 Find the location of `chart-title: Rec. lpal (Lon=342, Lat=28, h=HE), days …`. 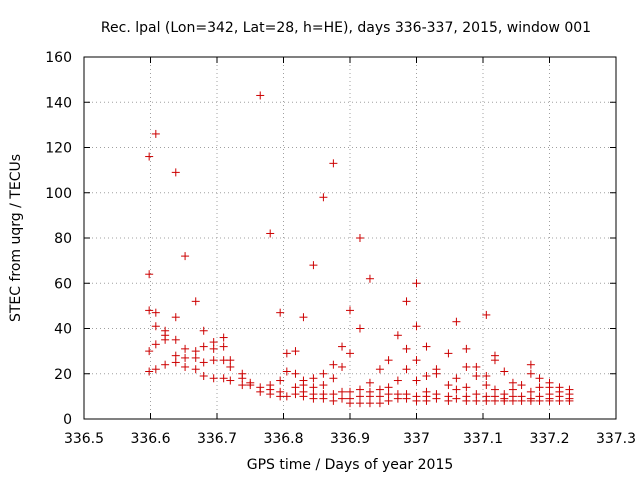

chart-title: Rec. lpal (Lon=342, Lat=28, h=HE), days … is located at coordinates (346, 28).